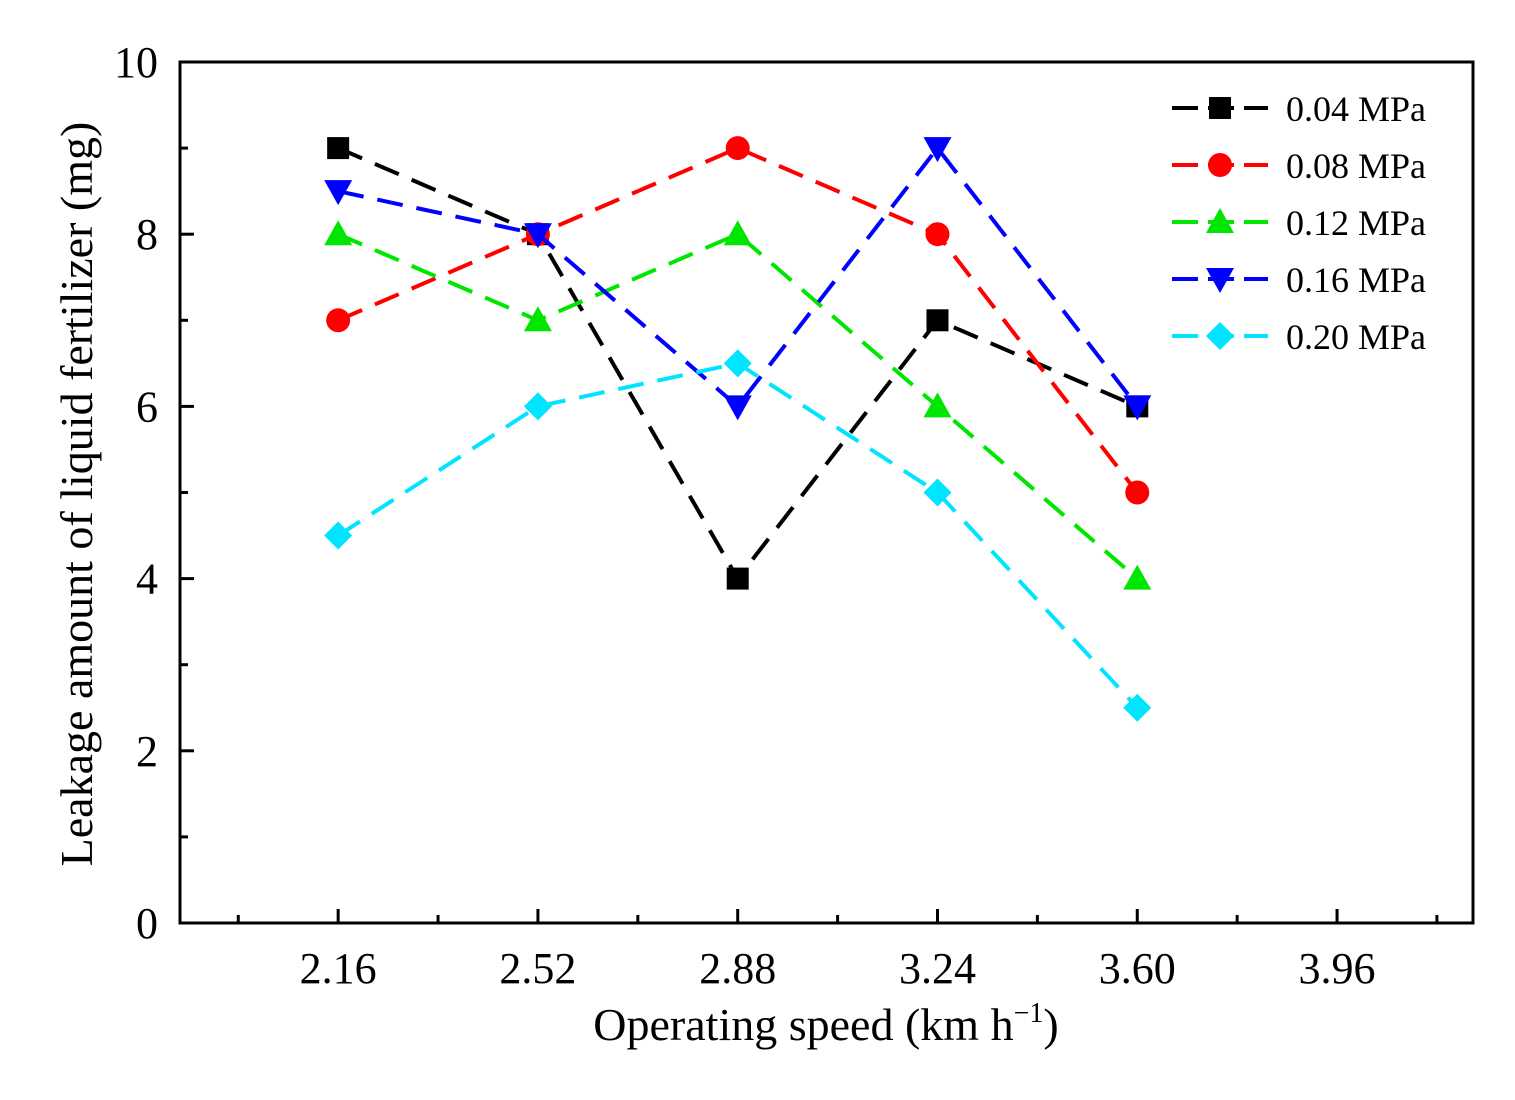  What do you see at coordinates (1356, 109) in the screenshot?
I see `legend-label: 0.04 MPa` at bounding box center [1356, 109].